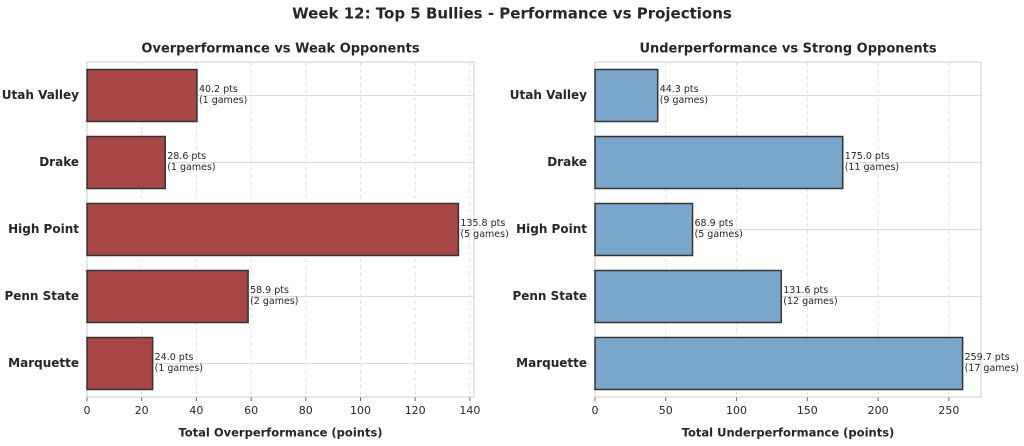  I want to click on value-label: 131.6 pts, so click(805, 290).